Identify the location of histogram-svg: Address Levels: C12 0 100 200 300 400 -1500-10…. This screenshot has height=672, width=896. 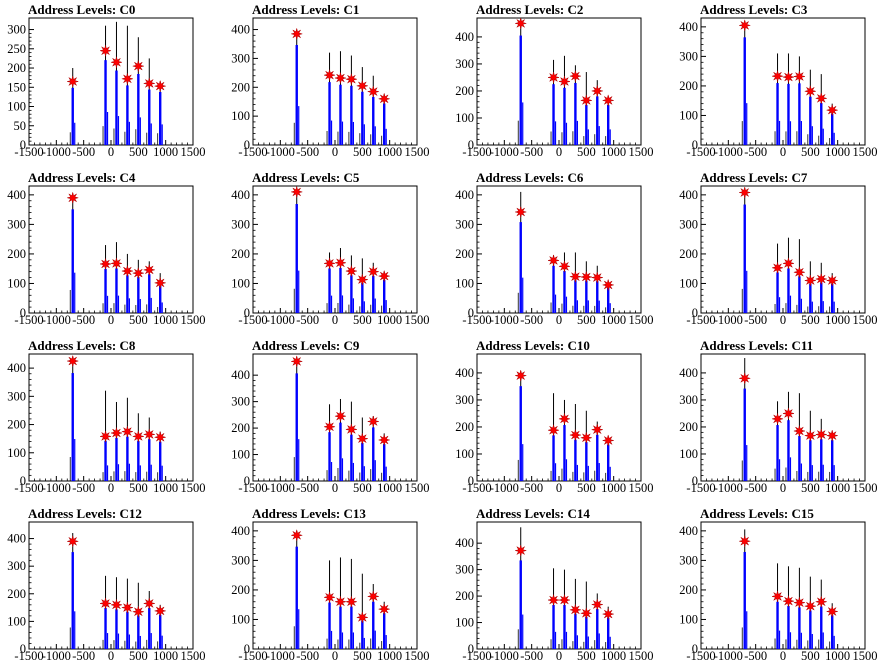
(106, 584).